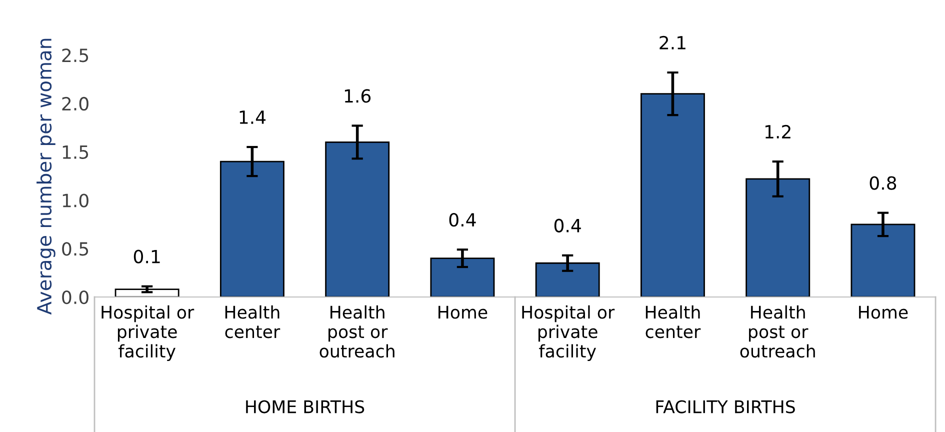  Describe the element at coordinates (147, 292) in the screenshot. I see `bar` at that location.